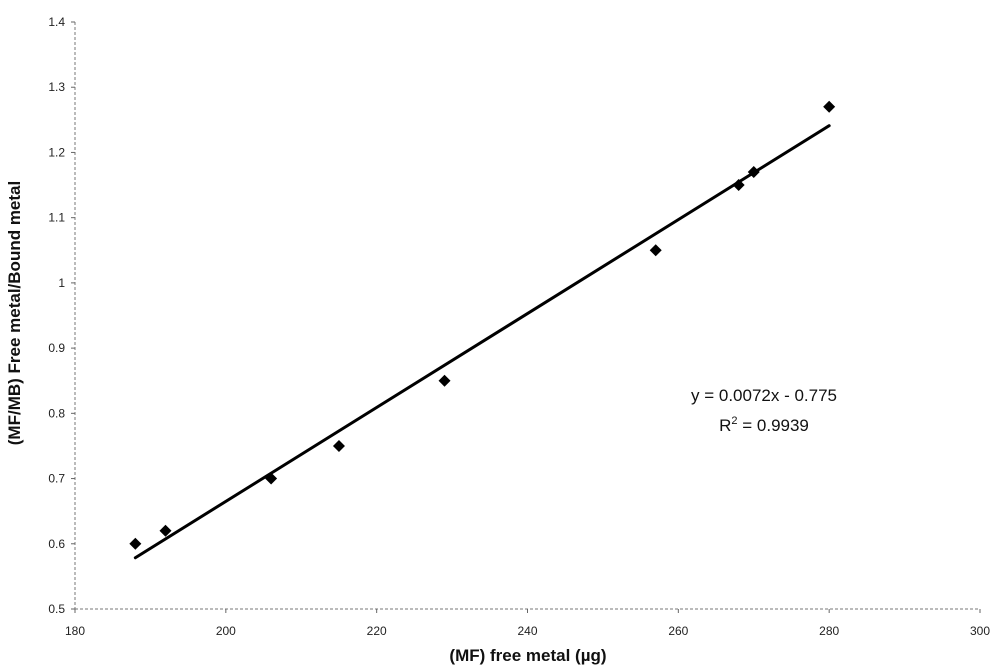  I want to click on y-tick-label: 1.3, so click(56, 87).